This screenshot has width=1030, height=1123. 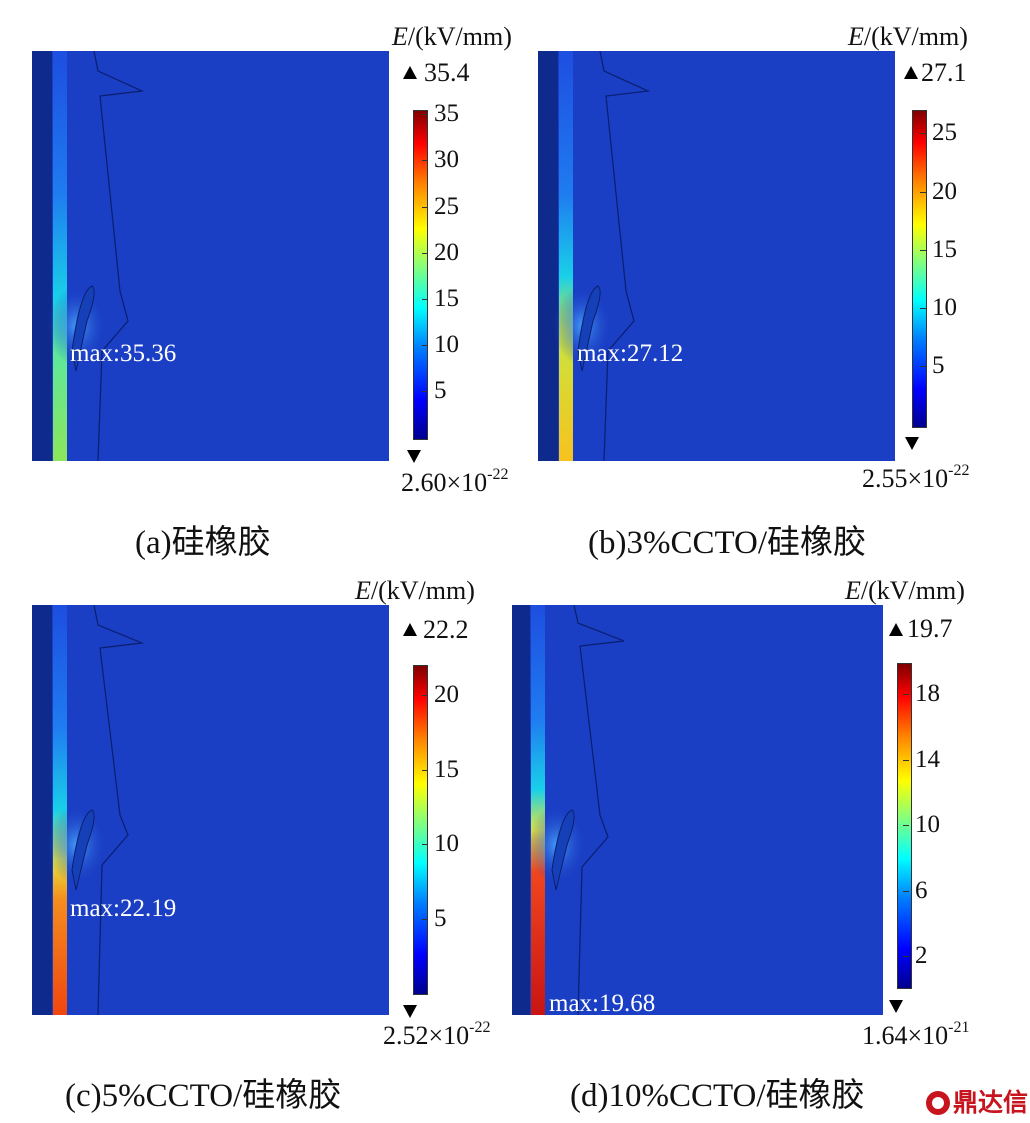 I want to click on tick-d-10: 10, so click(x=921, y=824).